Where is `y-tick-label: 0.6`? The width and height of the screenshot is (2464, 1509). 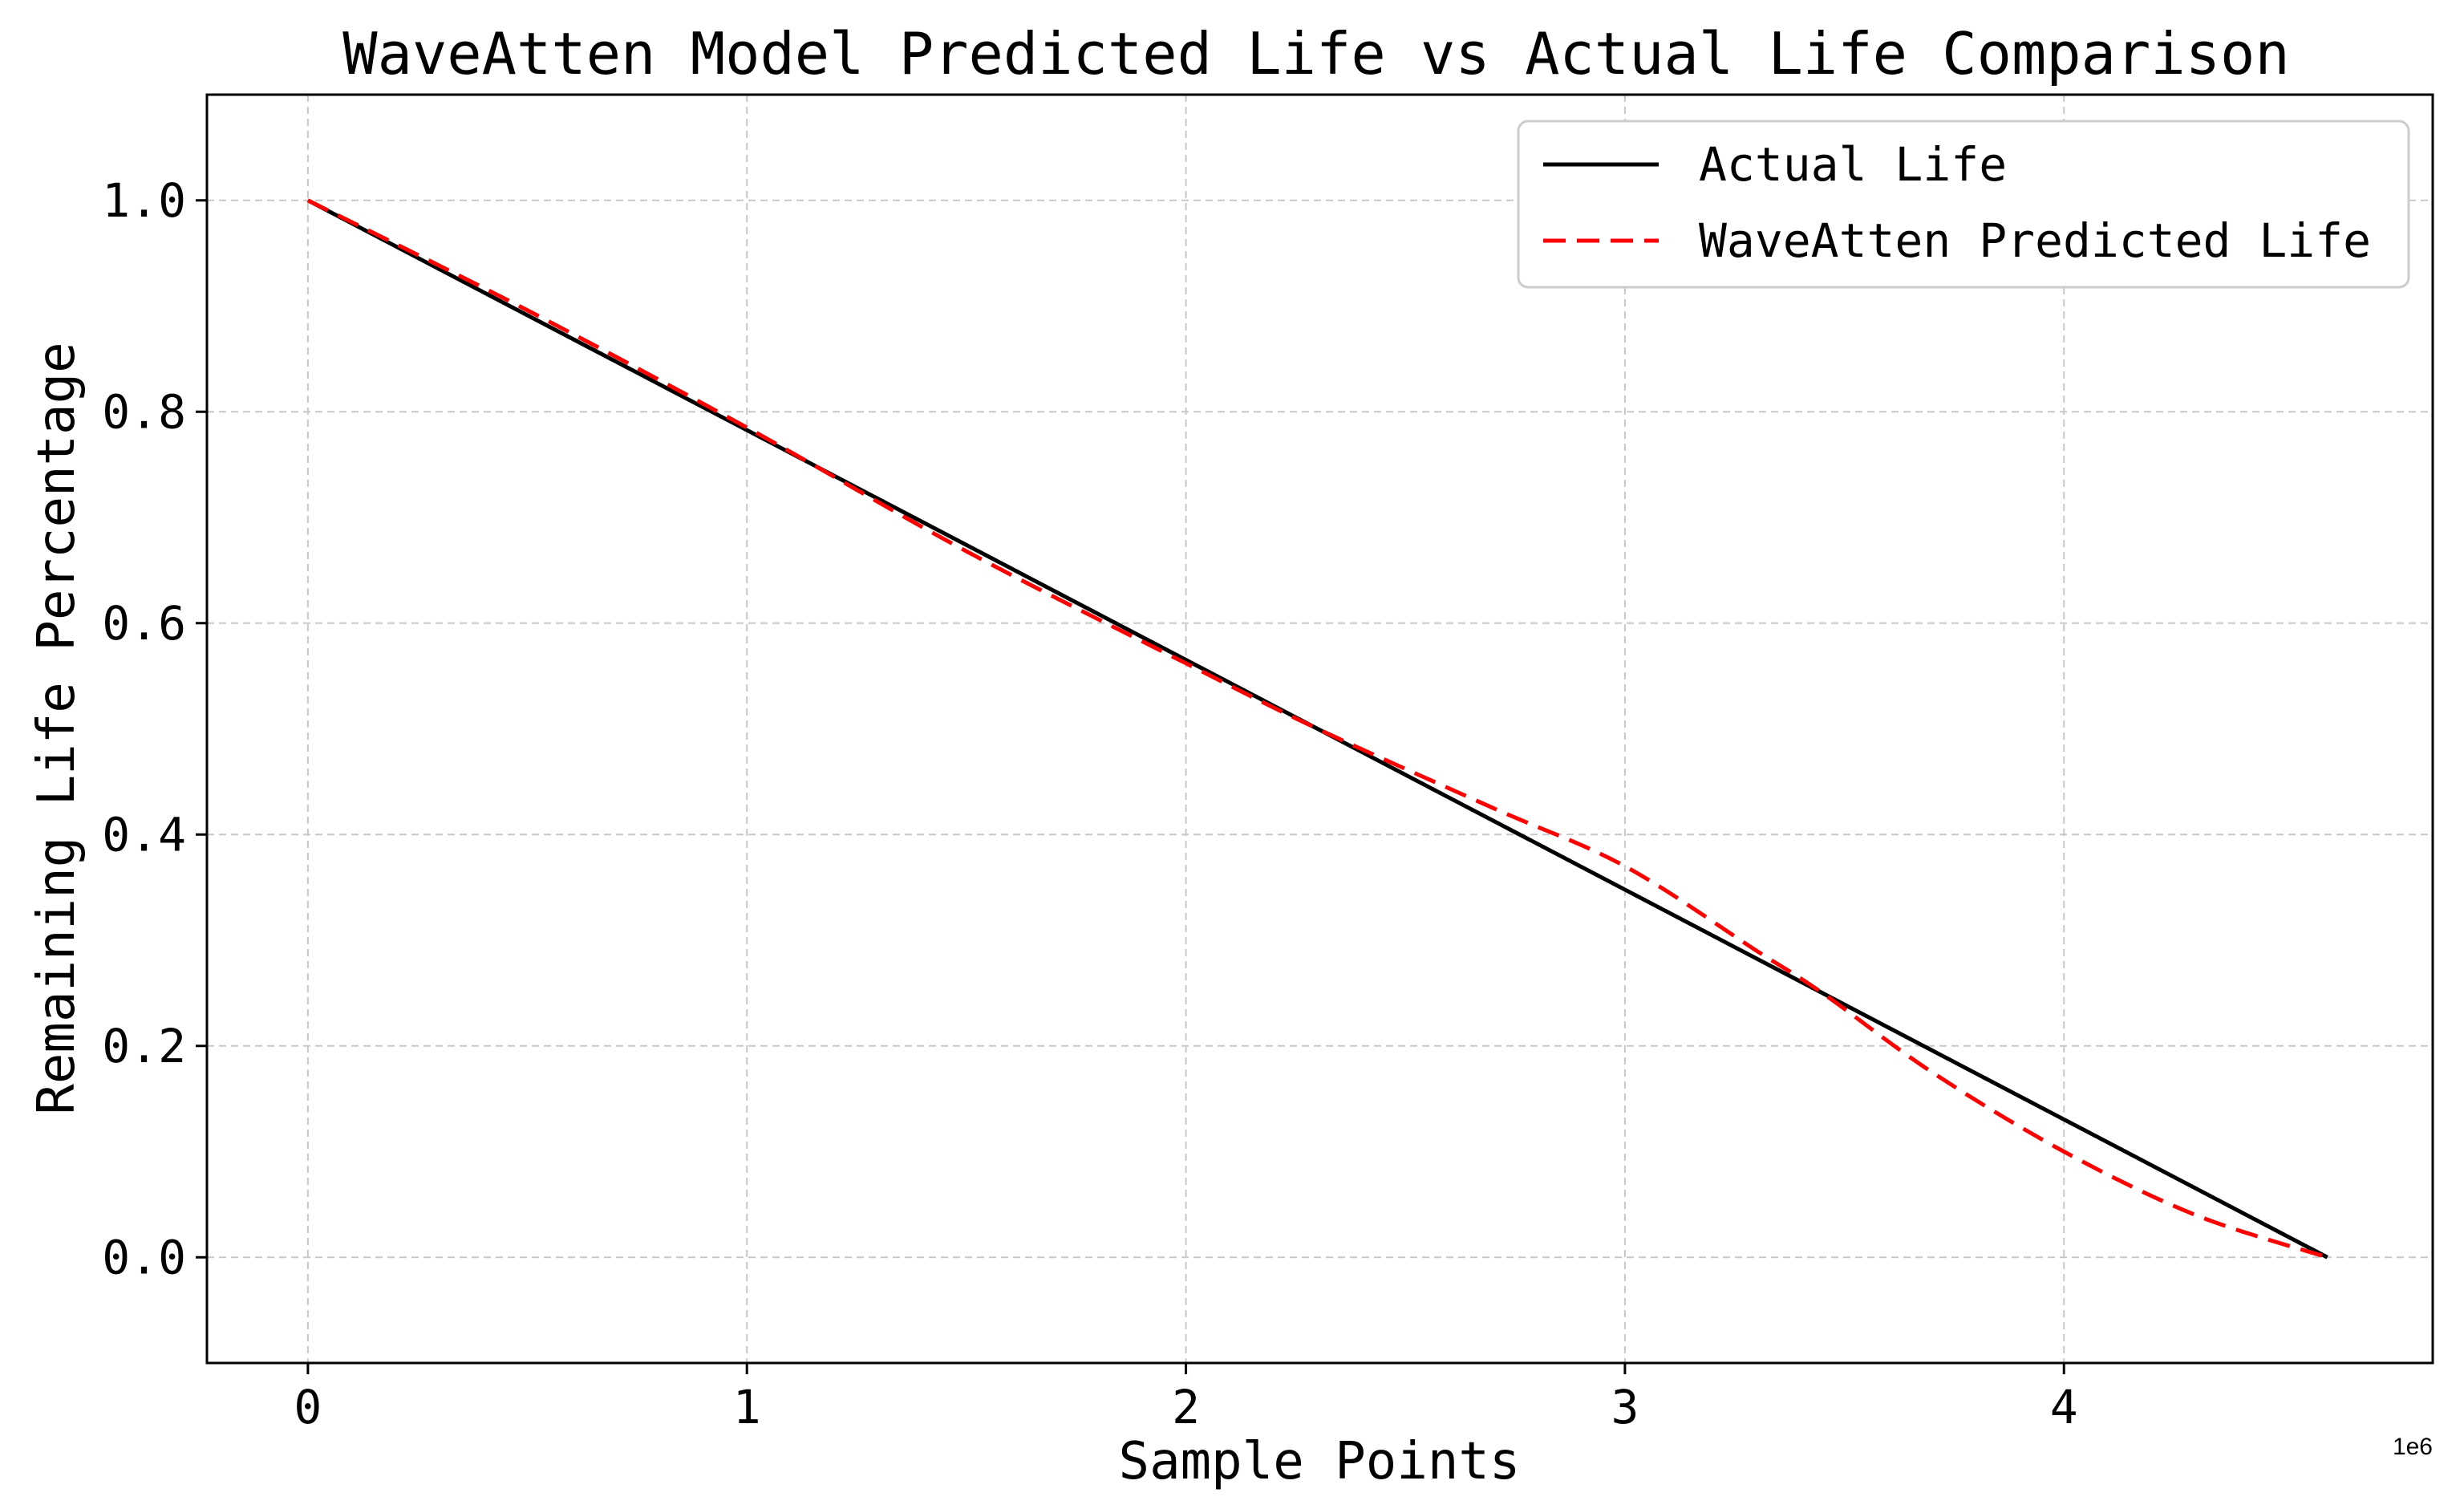
y-tick-label: 0.6 is located at coordinates (144, 624).